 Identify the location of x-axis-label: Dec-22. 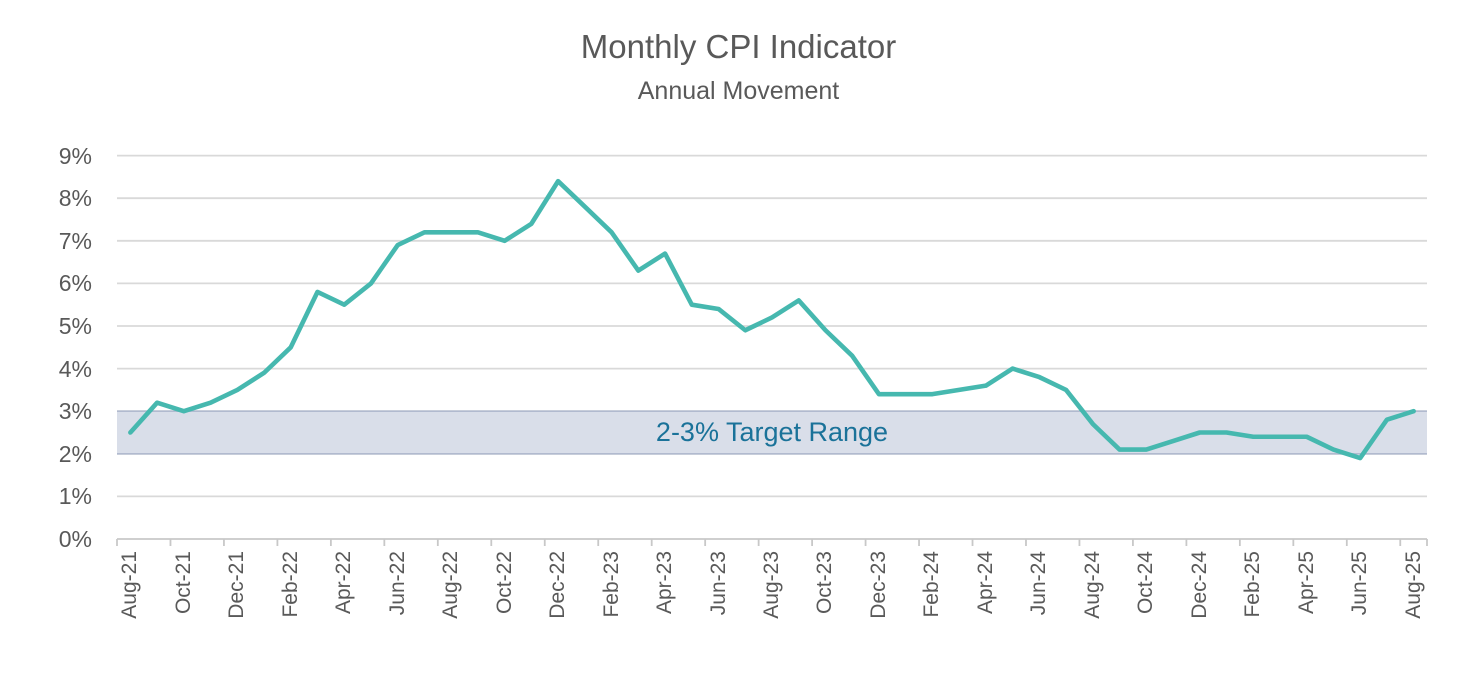
(558, 585).